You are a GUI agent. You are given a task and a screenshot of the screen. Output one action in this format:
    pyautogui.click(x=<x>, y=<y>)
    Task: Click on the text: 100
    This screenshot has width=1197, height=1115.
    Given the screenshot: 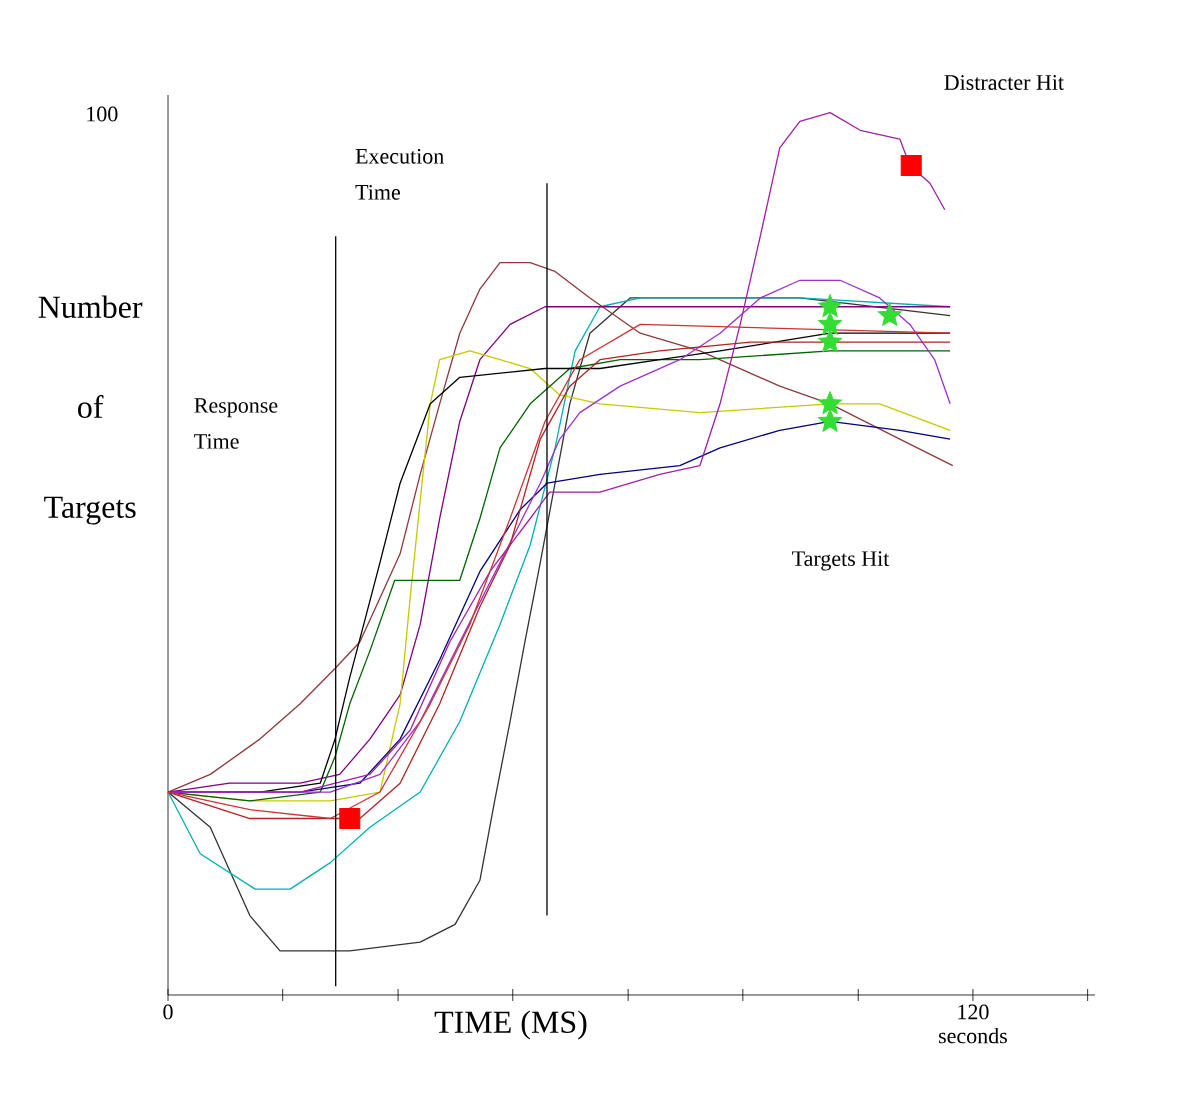 What is the action you would take?
    pyautogui.click(x=102, y=114)
    